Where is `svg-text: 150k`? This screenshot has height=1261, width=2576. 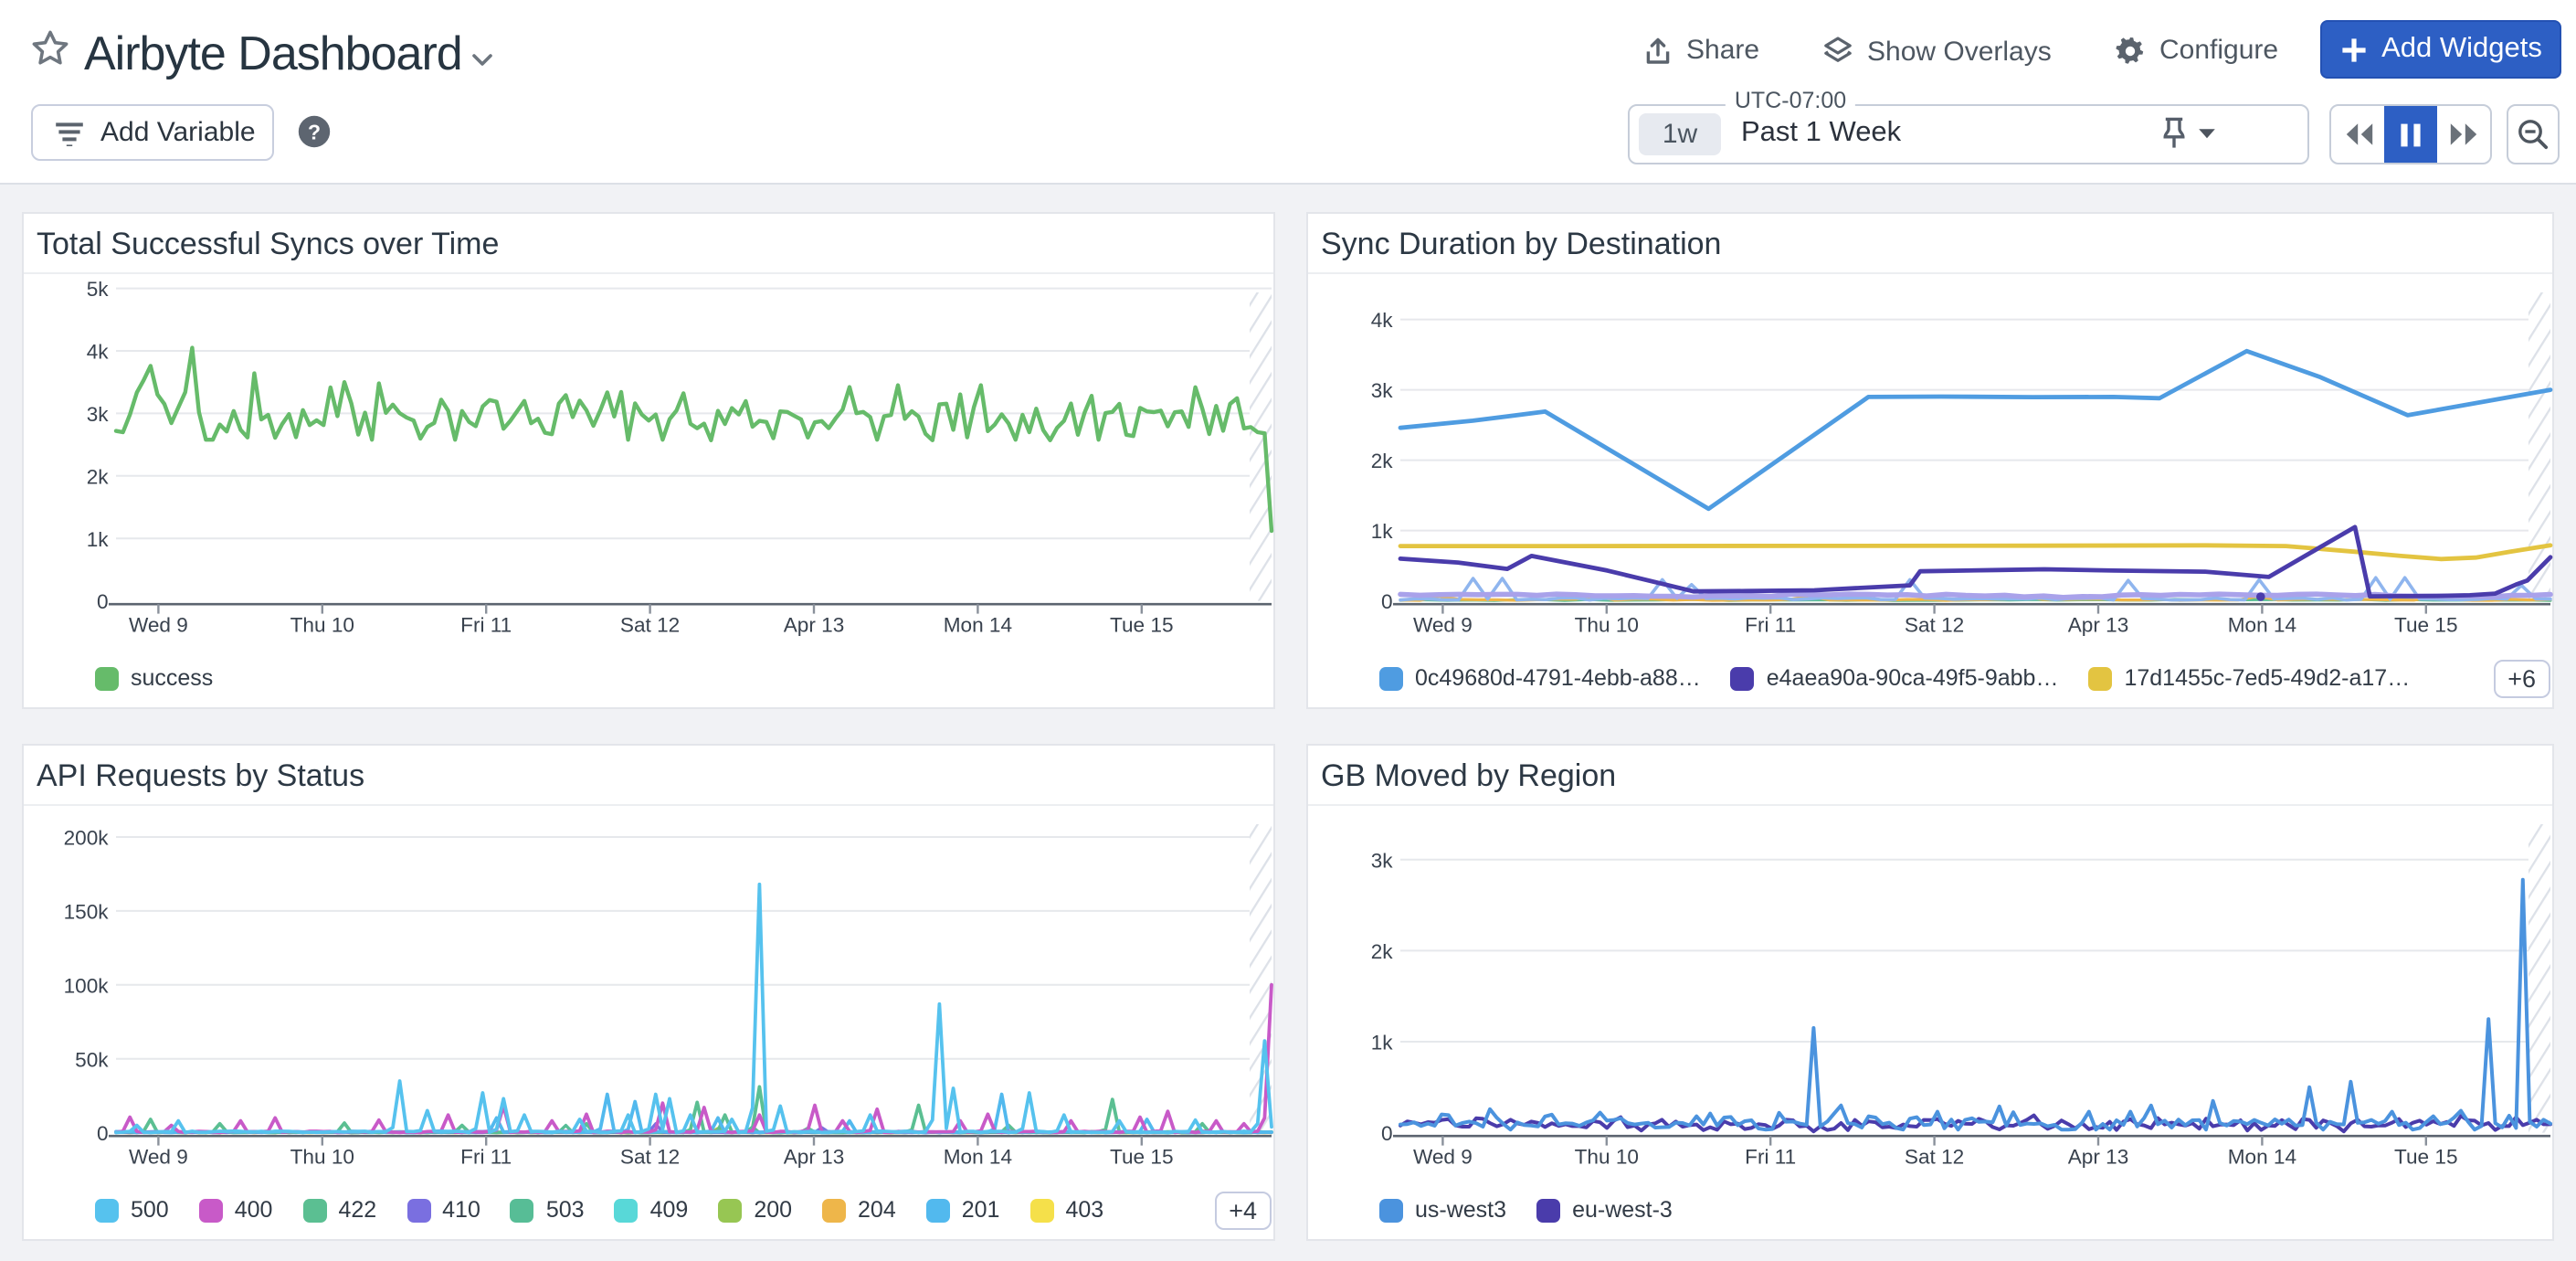 svg-text: 150k is located at coordinates (87, 912).